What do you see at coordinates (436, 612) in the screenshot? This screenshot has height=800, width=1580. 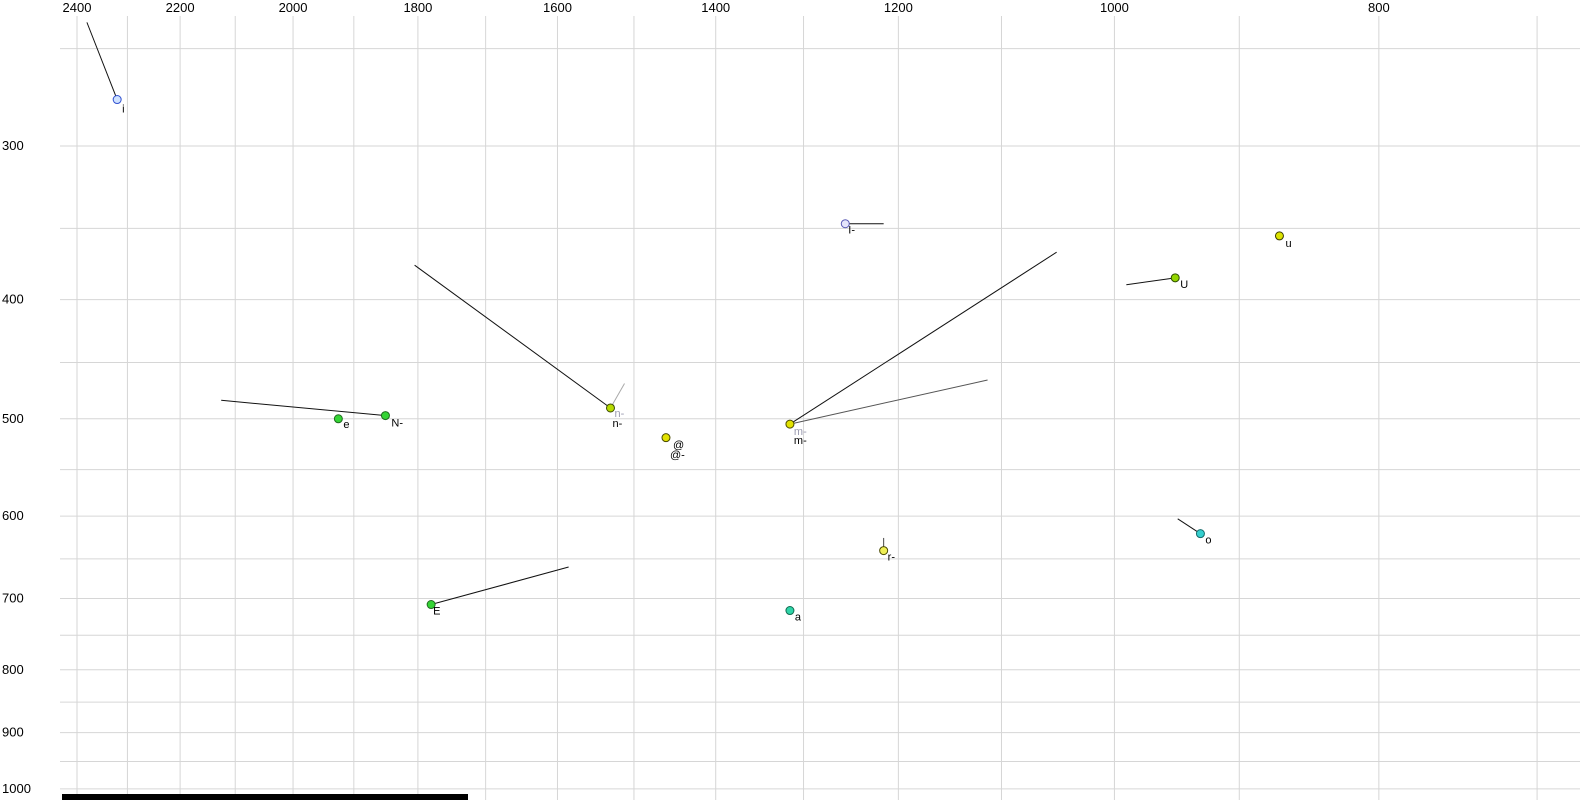 I see `point-label-E: E` at bounding box center [436, 612].